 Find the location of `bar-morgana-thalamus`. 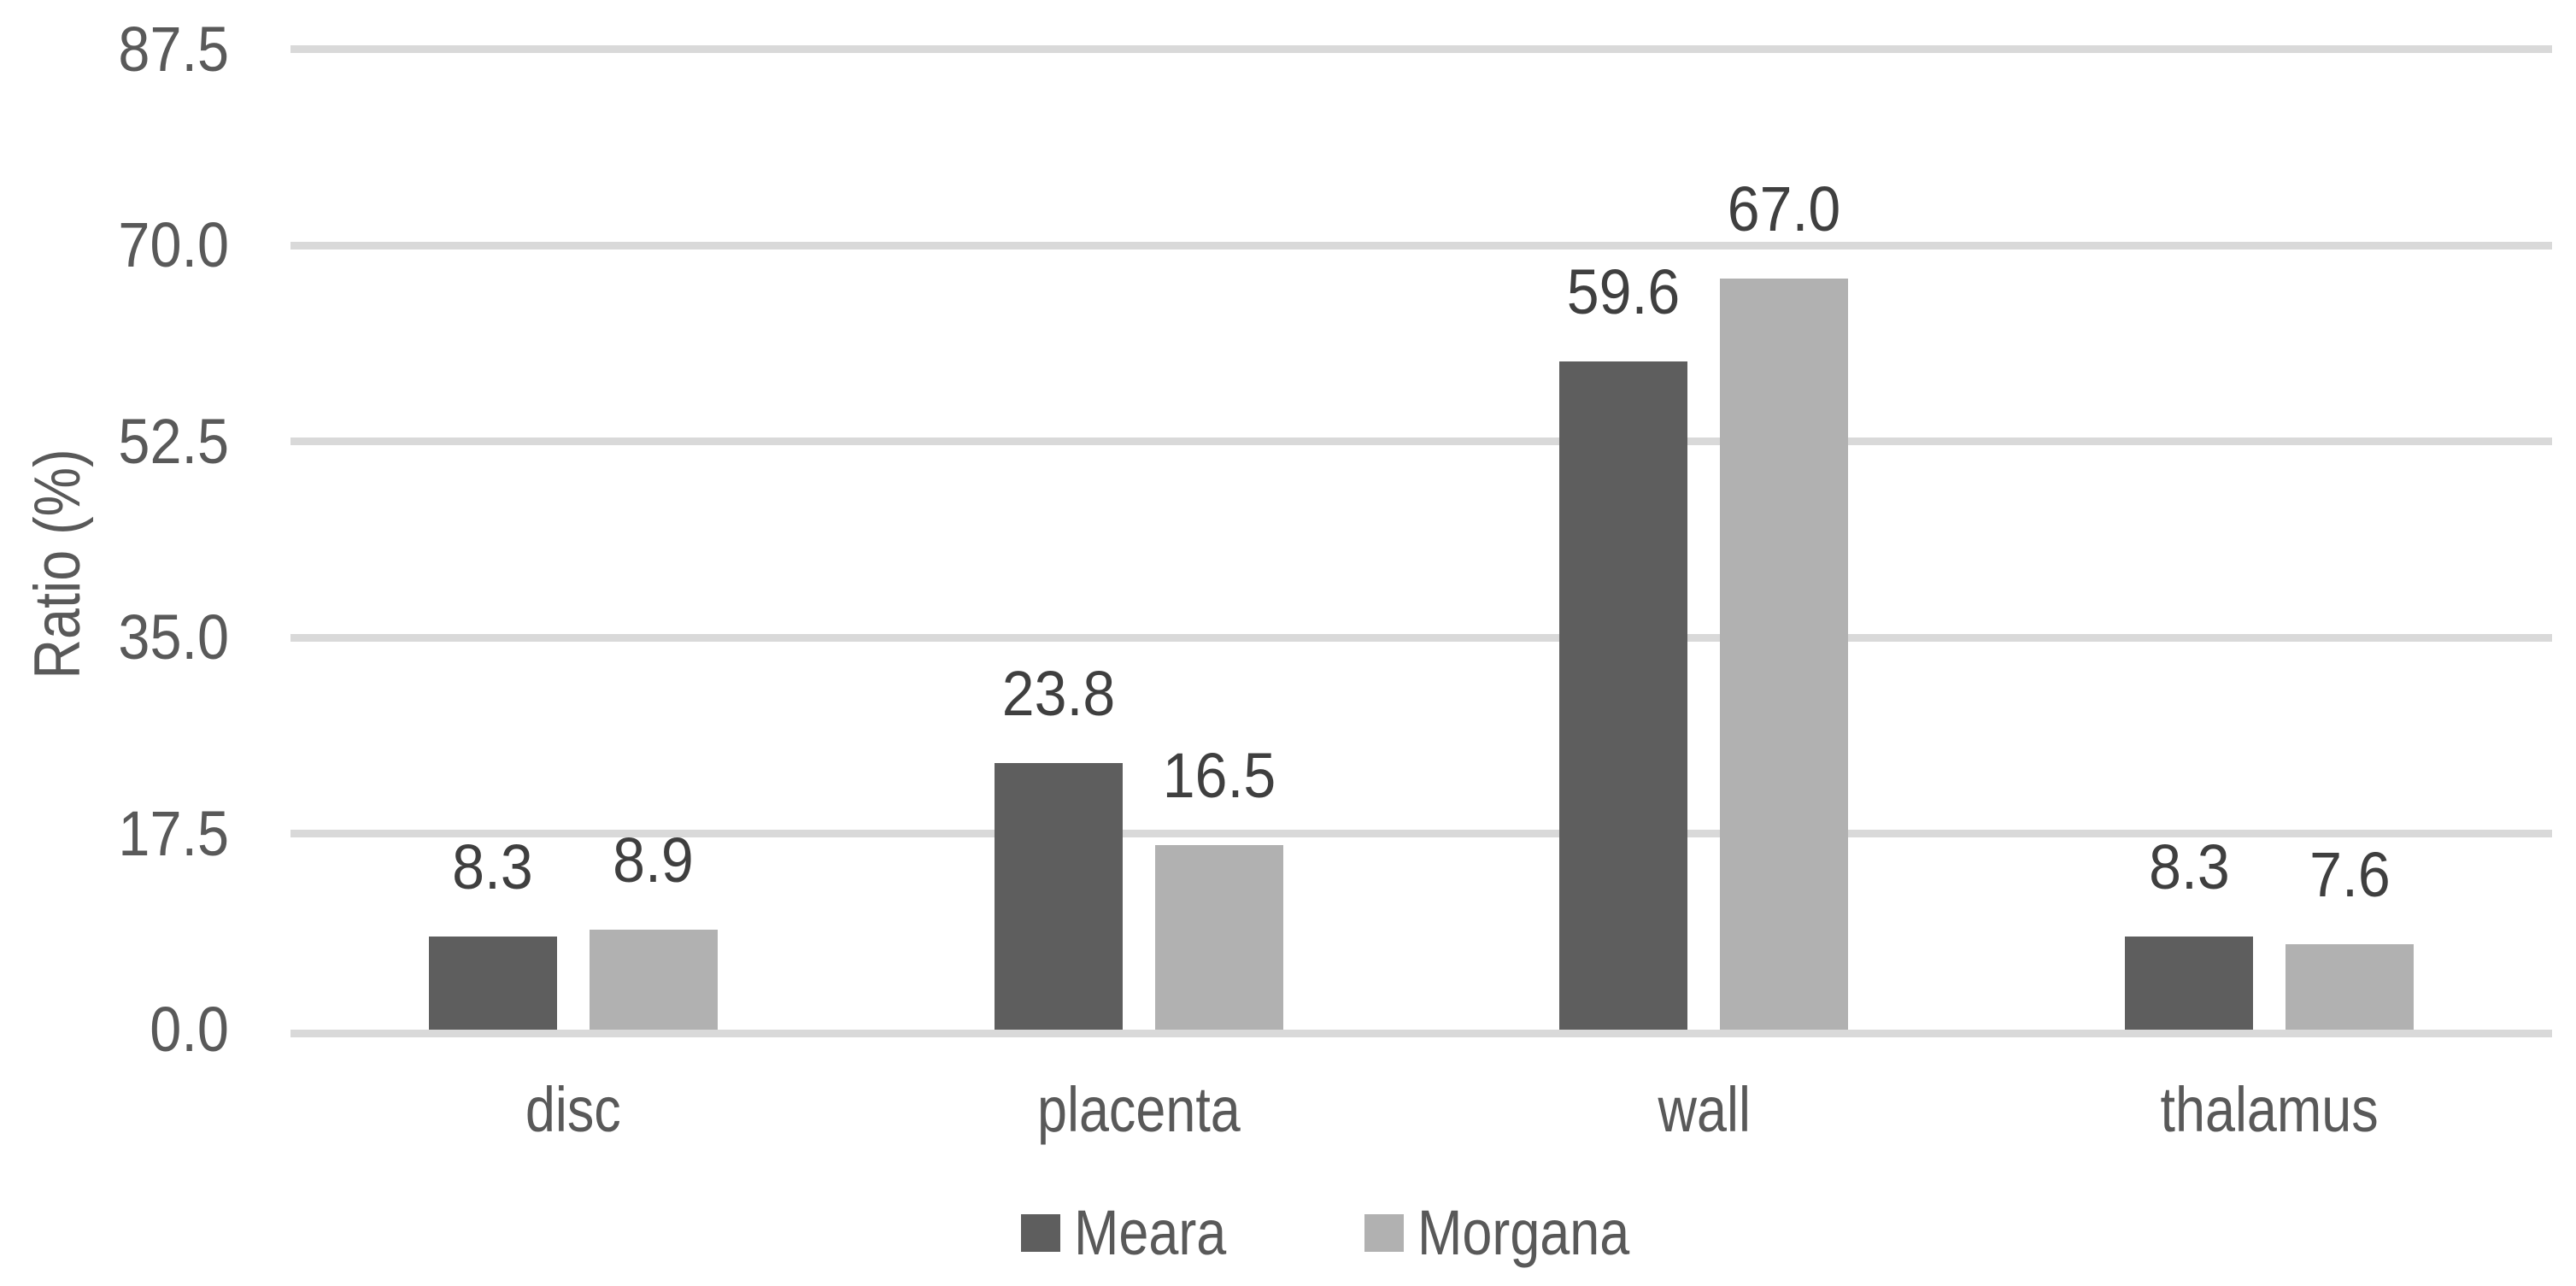

bar-morgana-thalamus is located at coordinates (2350, 987).